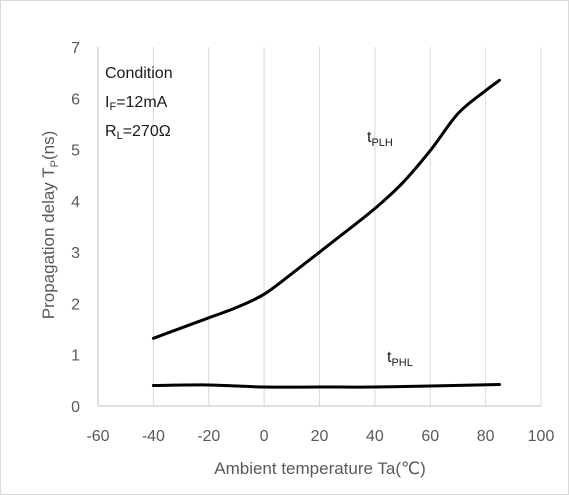 Image resolution: width=569 pixels, height=495 pixels. I want to click on x-tick-label: 60, so click(430, 436).